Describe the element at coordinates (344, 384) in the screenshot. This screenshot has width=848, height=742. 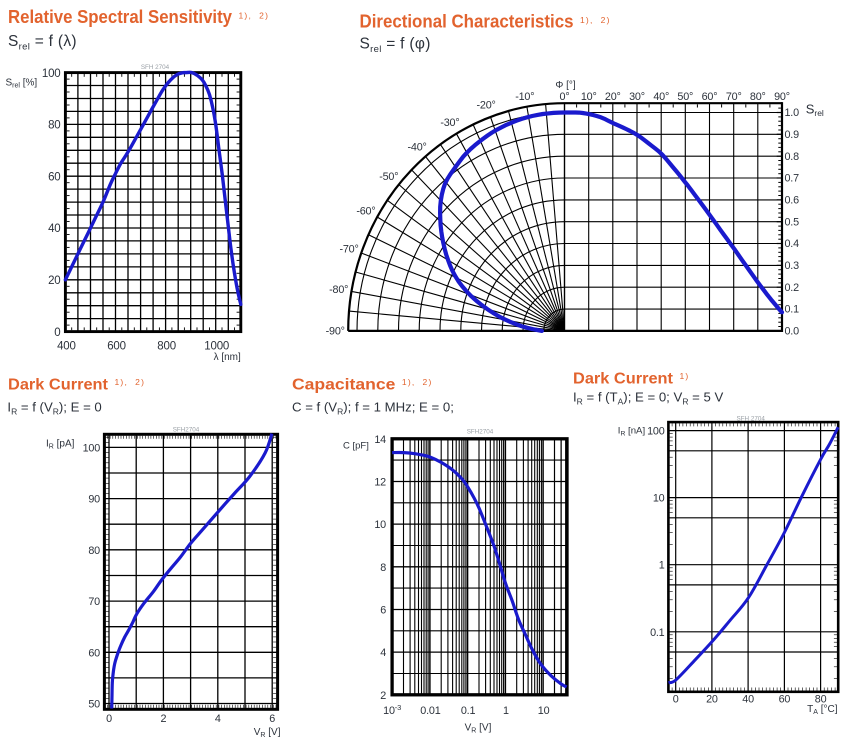
I see `svg-text: Capacitance` at that location.